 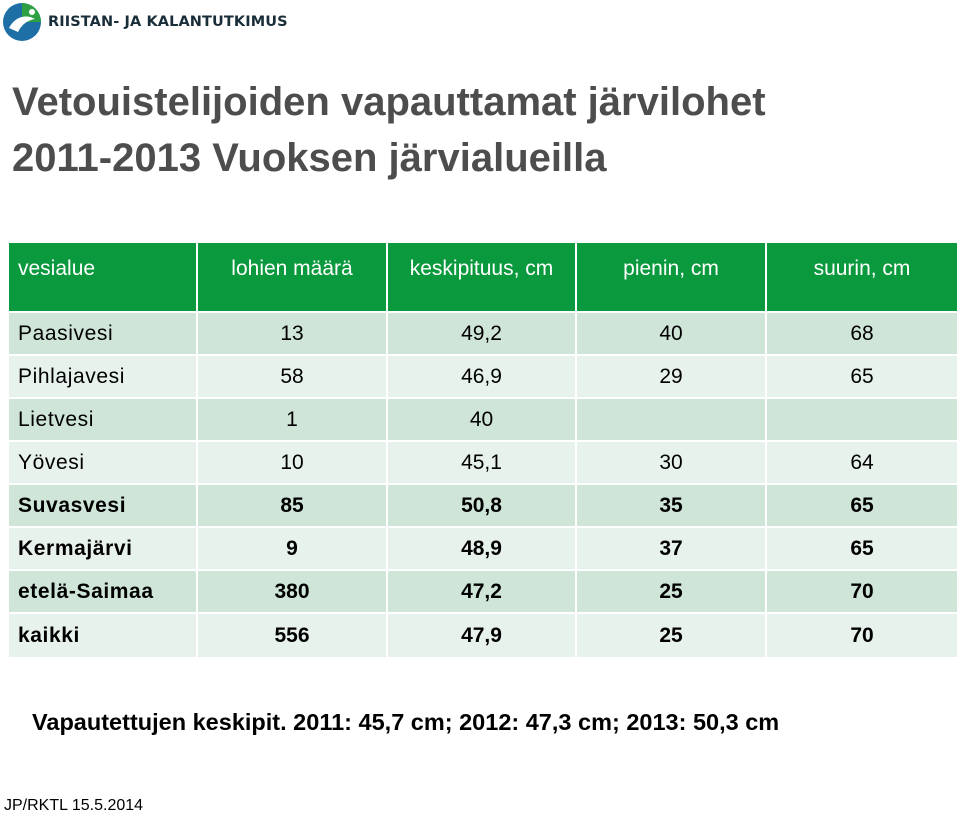 I want to click on cell-keskipituus: 47,2, so click(x=482, y=592).